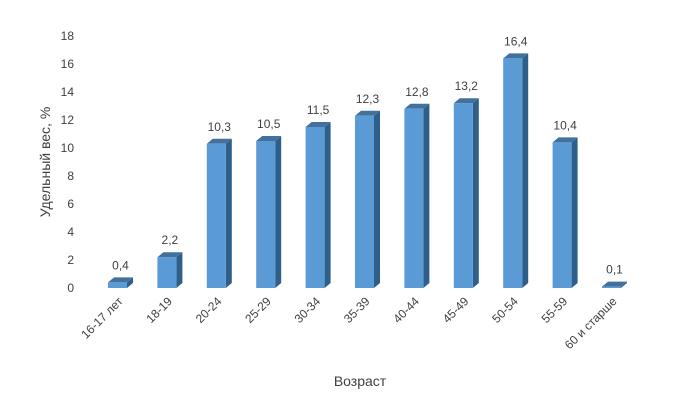 This screenshot has width=682, height=418. What do you see at coordinates (68, 36) in the screenshot?
I see `y-tick-label: 18` at bounding box center [68, 36].